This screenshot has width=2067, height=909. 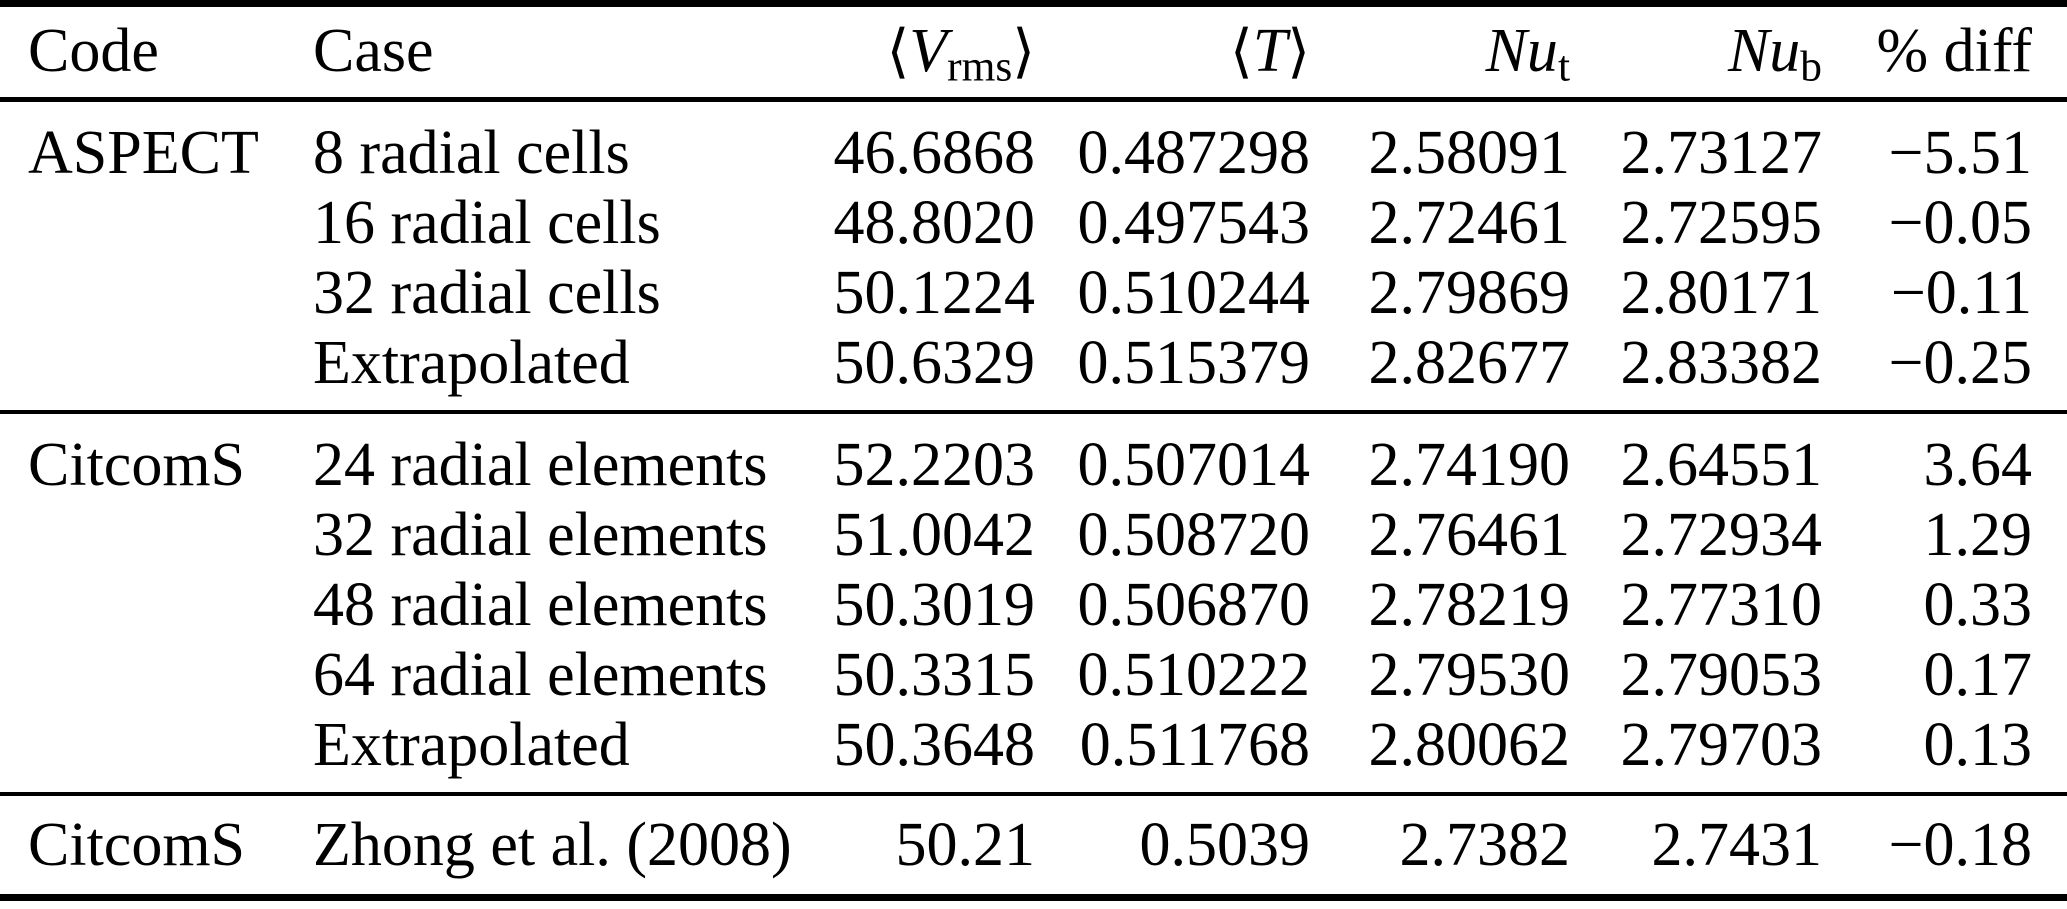 I want to click on vrms-subscript: rms, so click(x=980, y=66).